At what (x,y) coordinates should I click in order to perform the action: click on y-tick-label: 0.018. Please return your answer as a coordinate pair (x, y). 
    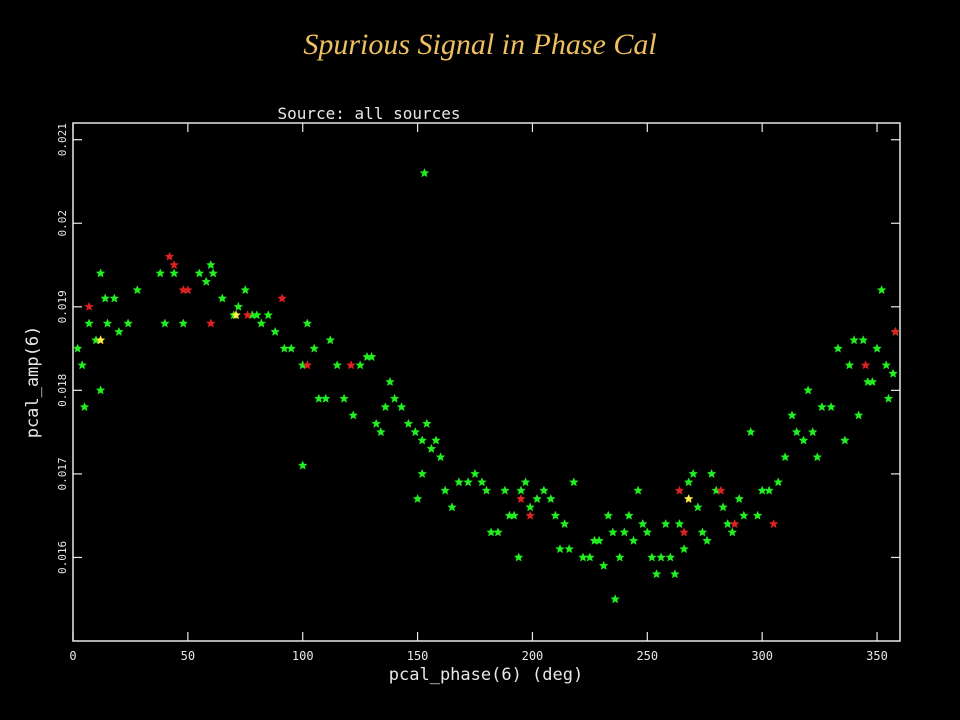
    Looking at the image, I should click on (62, 390).